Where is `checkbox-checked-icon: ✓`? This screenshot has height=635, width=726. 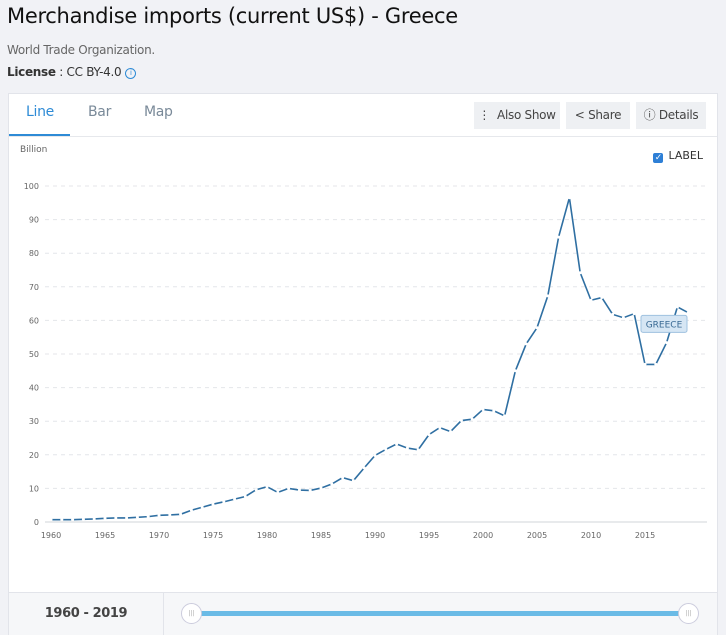 checkbox-checked-icon: ✓ is located at coordinates (658, 158).